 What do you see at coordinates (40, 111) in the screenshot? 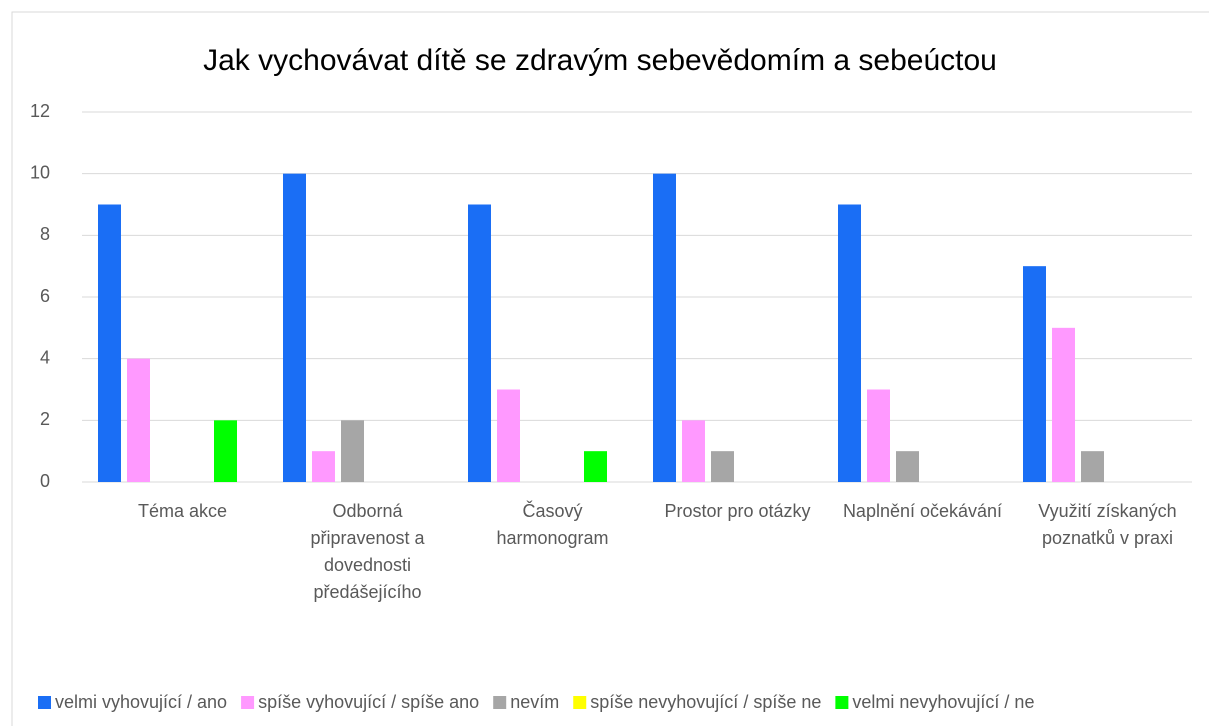
I see `y-tick-label: 12` at bounding box center [40, 111].